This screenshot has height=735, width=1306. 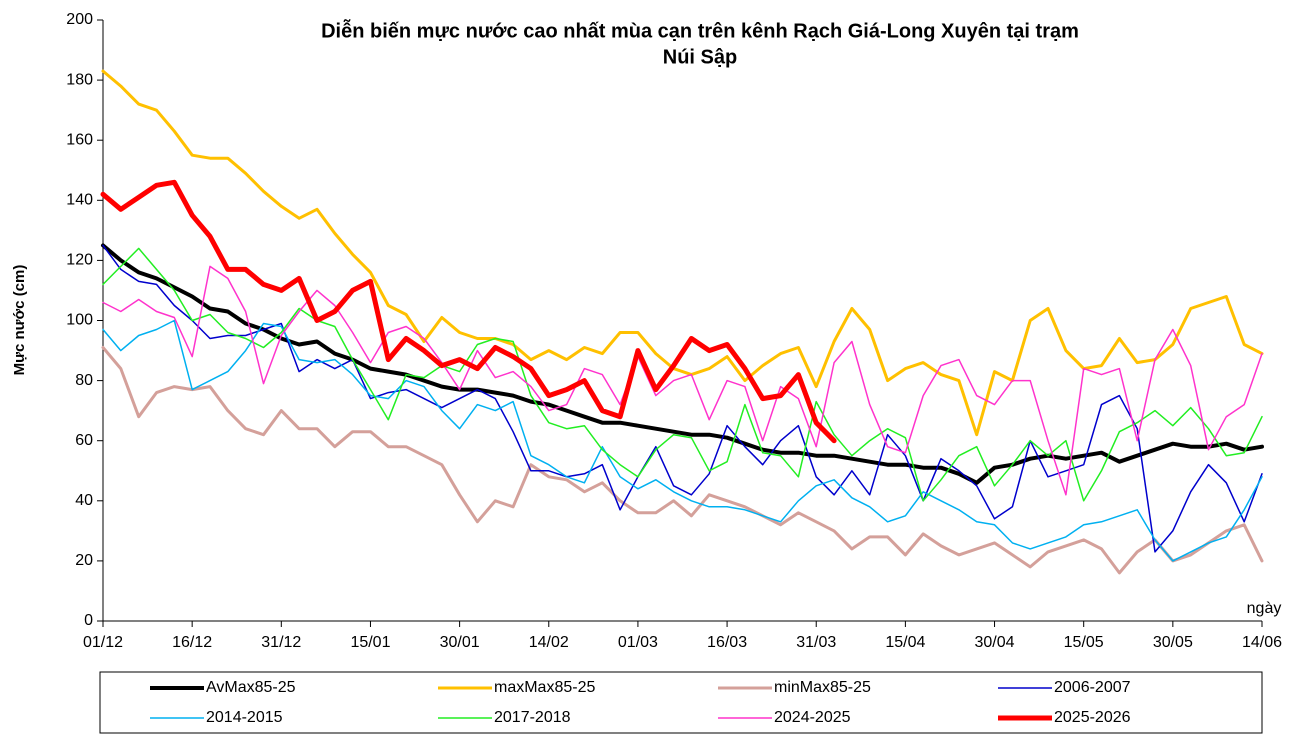 What do you see at coordinates (1084, 642) in the screenshot?
I see `x-tick-label: 15/05` at bounding box center [1084, 642].